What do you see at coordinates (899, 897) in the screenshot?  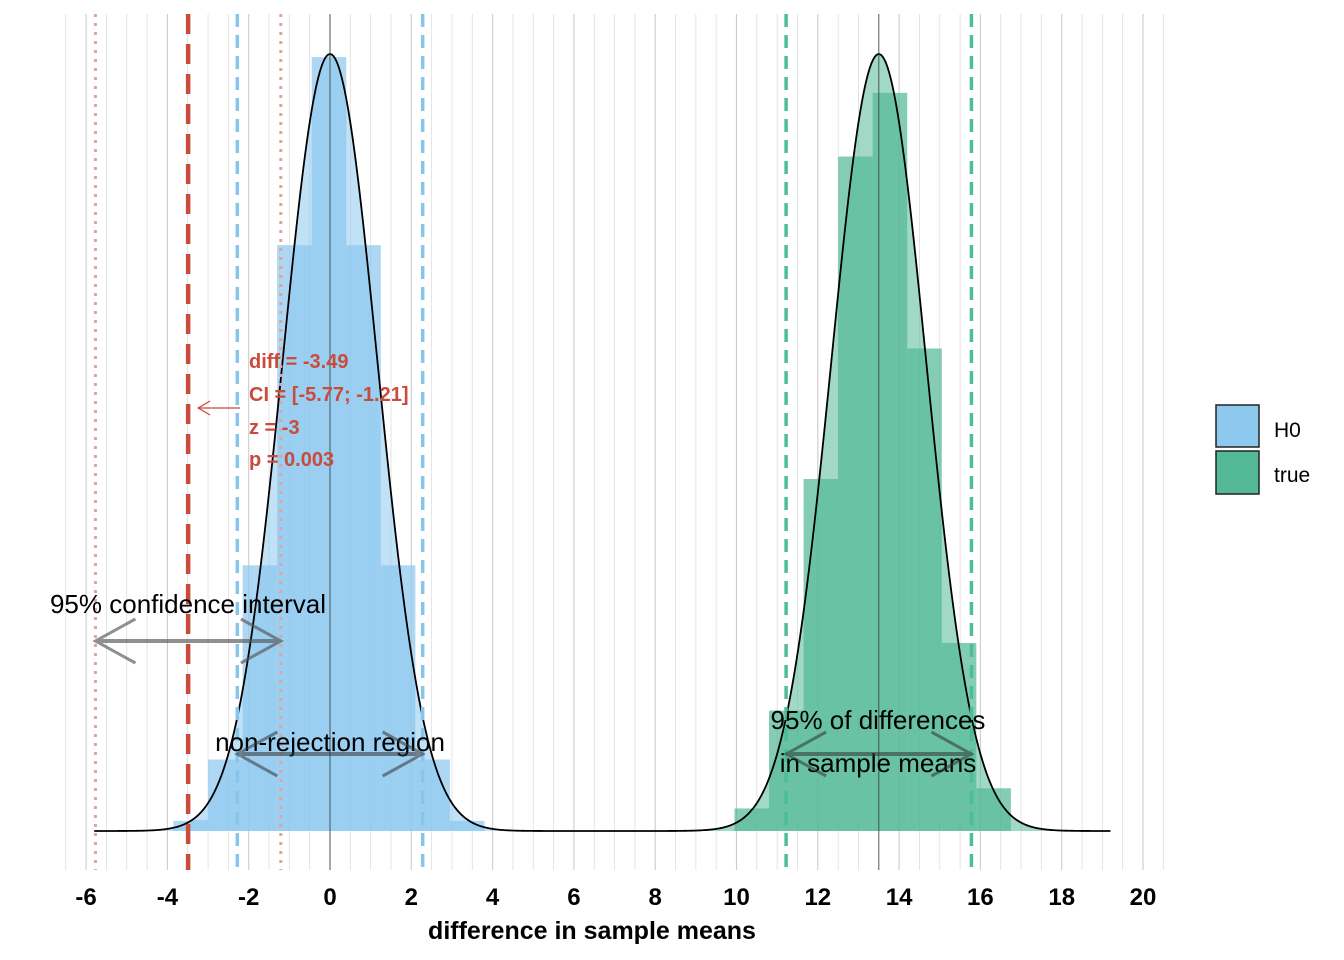 I see `x-tick-label: 14` at bounding box center [899, 897].